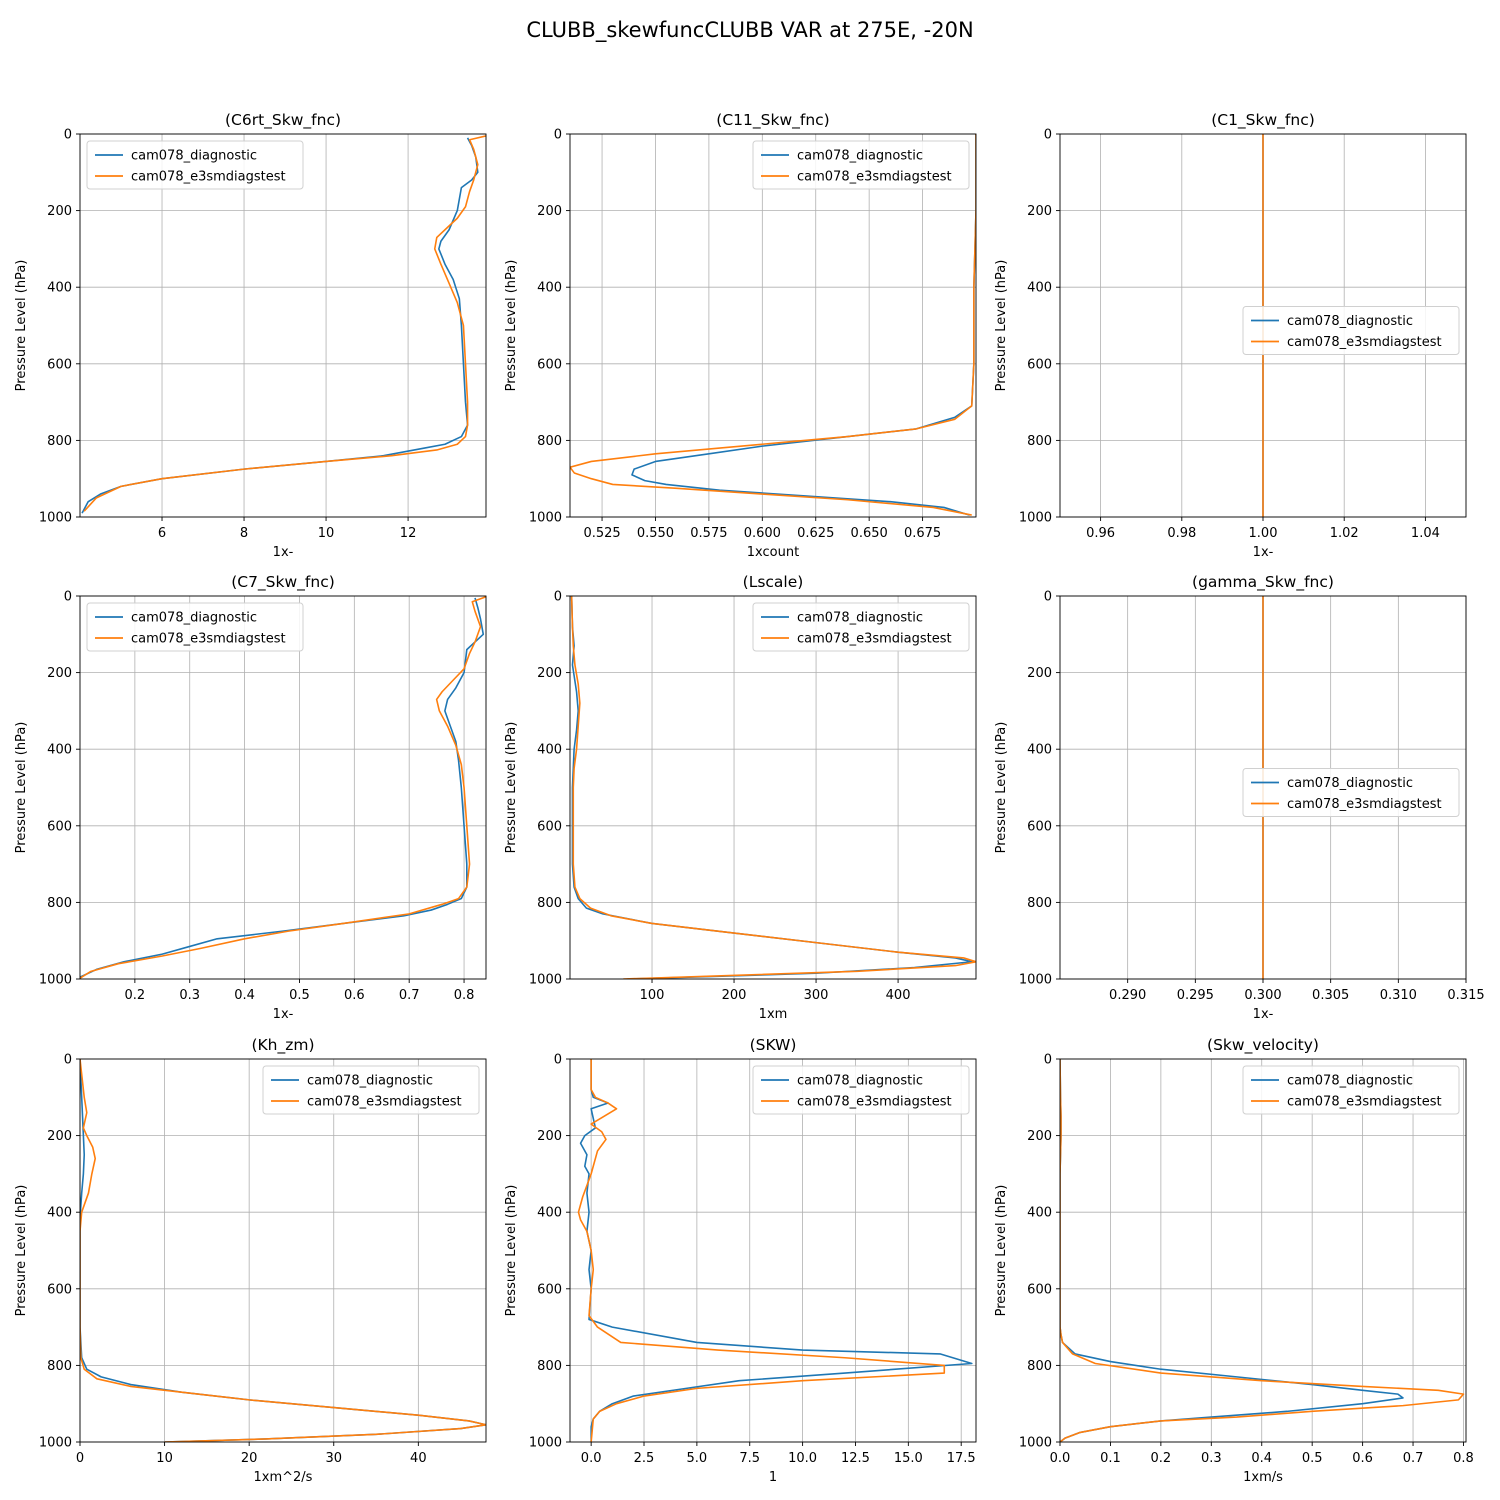 The image size is (1500, 1500). What do you see at coordinates (283, 552) in the screenshot?
I see `x-axis-label: 1x-` at bounding box center [283, 552].